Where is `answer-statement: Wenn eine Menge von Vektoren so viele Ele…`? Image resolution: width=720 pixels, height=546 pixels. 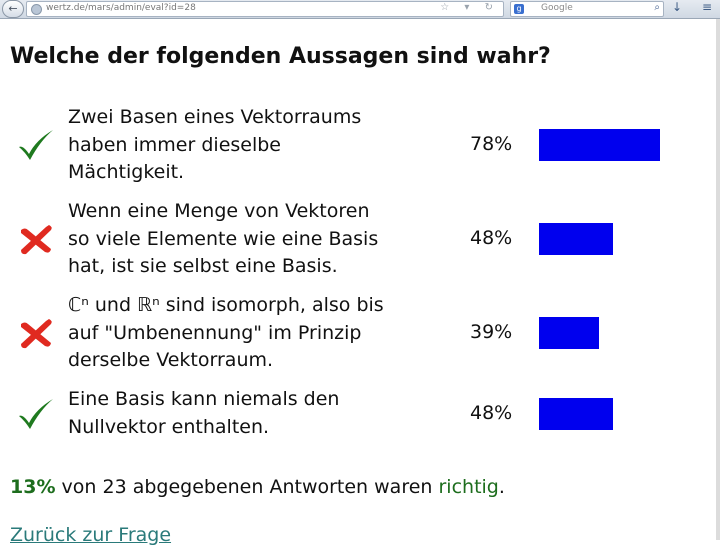
answer-statement: Wenn eine Menge von Vektoren so viele Ele… is located at coordinates (258, 239).